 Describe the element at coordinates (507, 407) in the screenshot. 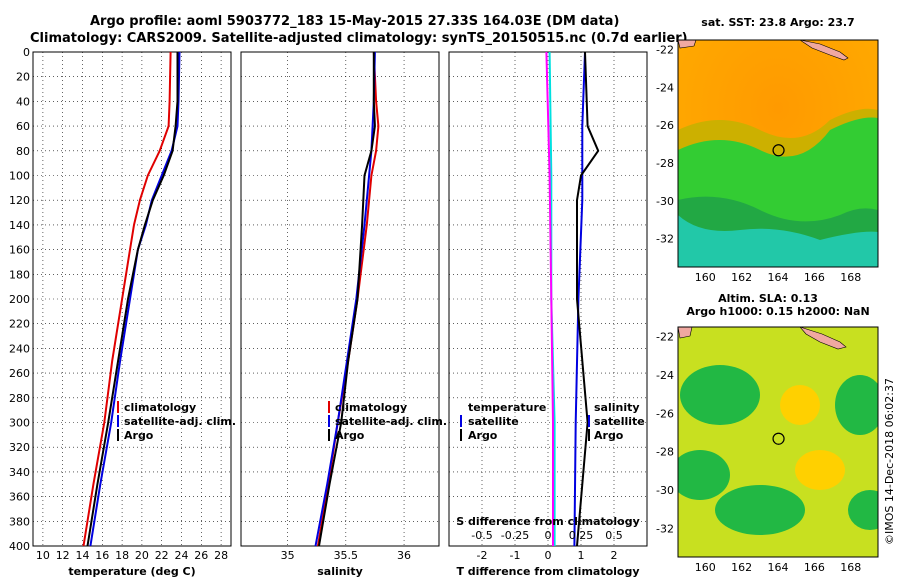

I see `legend-title-temperature: temperature` at that location.